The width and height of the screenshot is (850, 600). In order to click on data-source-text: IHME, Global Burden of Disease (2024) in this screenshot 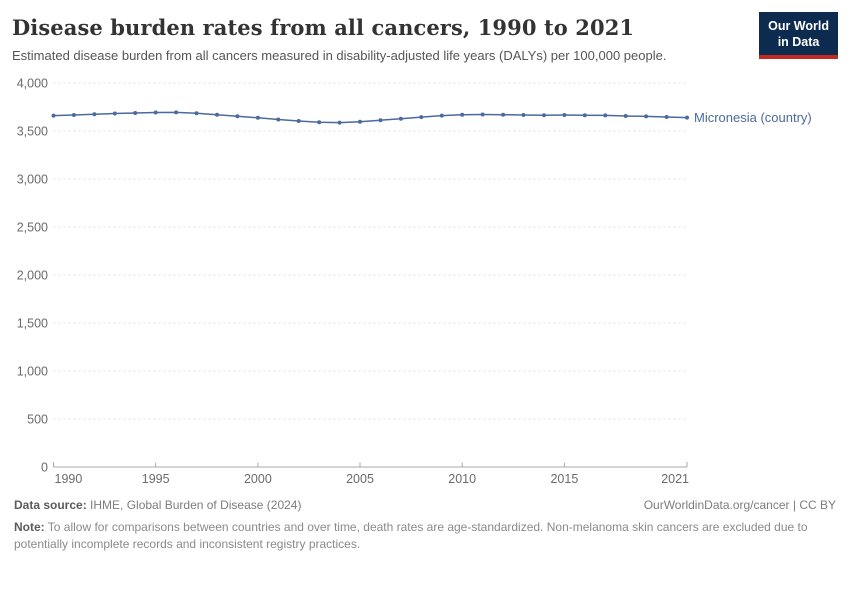, I will do `click(194, 504)`.